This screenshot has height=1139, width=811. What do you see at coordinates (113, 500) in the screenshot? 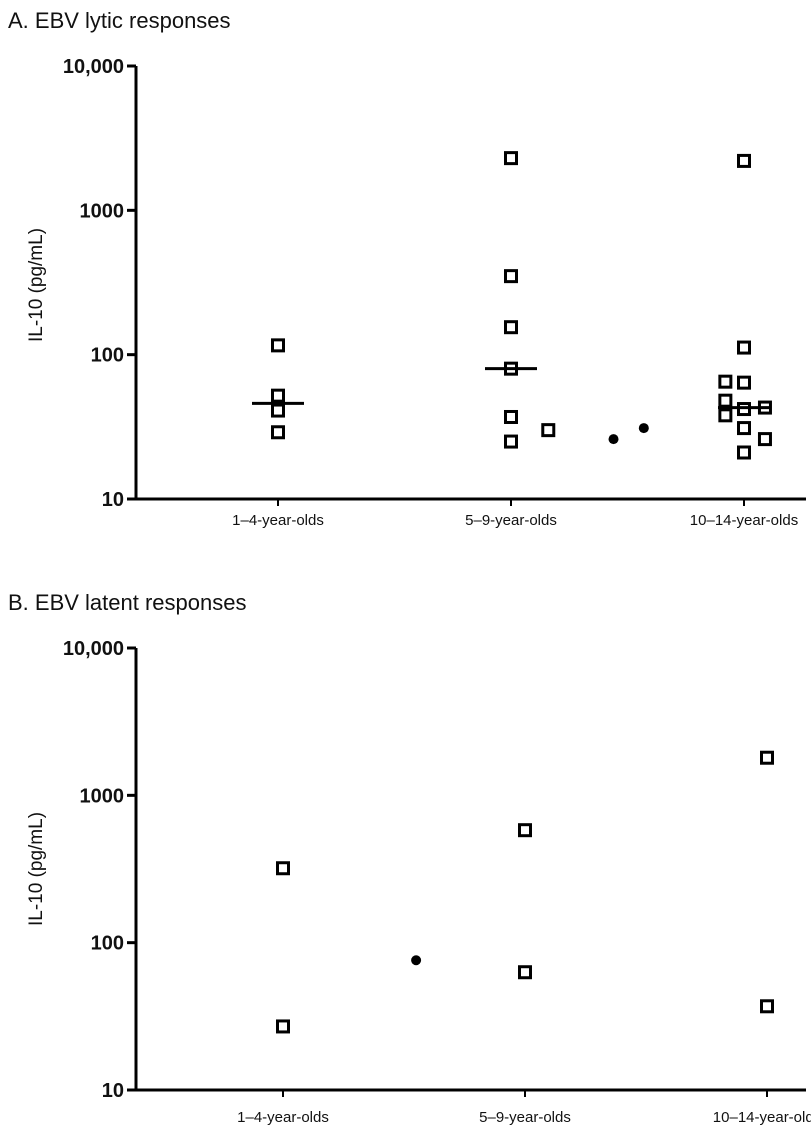
I see `panel-a-y-tick-label: 10` at bounding box center [113, 500].